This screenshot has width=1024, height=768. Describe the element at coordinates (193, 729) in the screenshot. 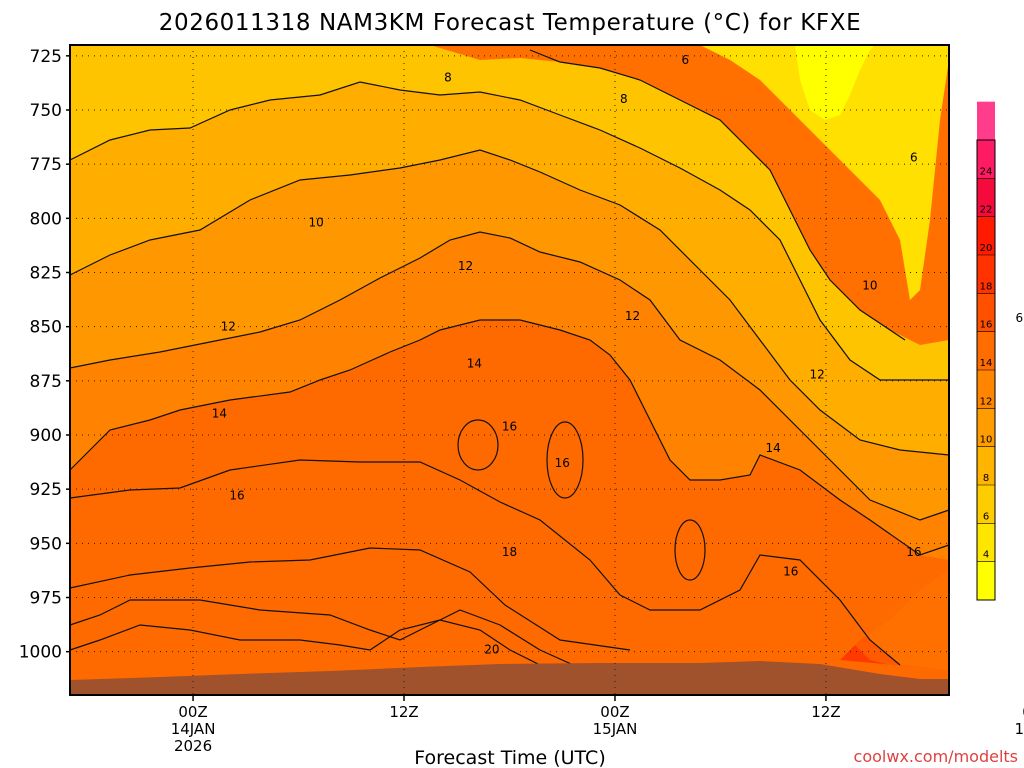

I see `x-tick-label: 14JAN` at that location.